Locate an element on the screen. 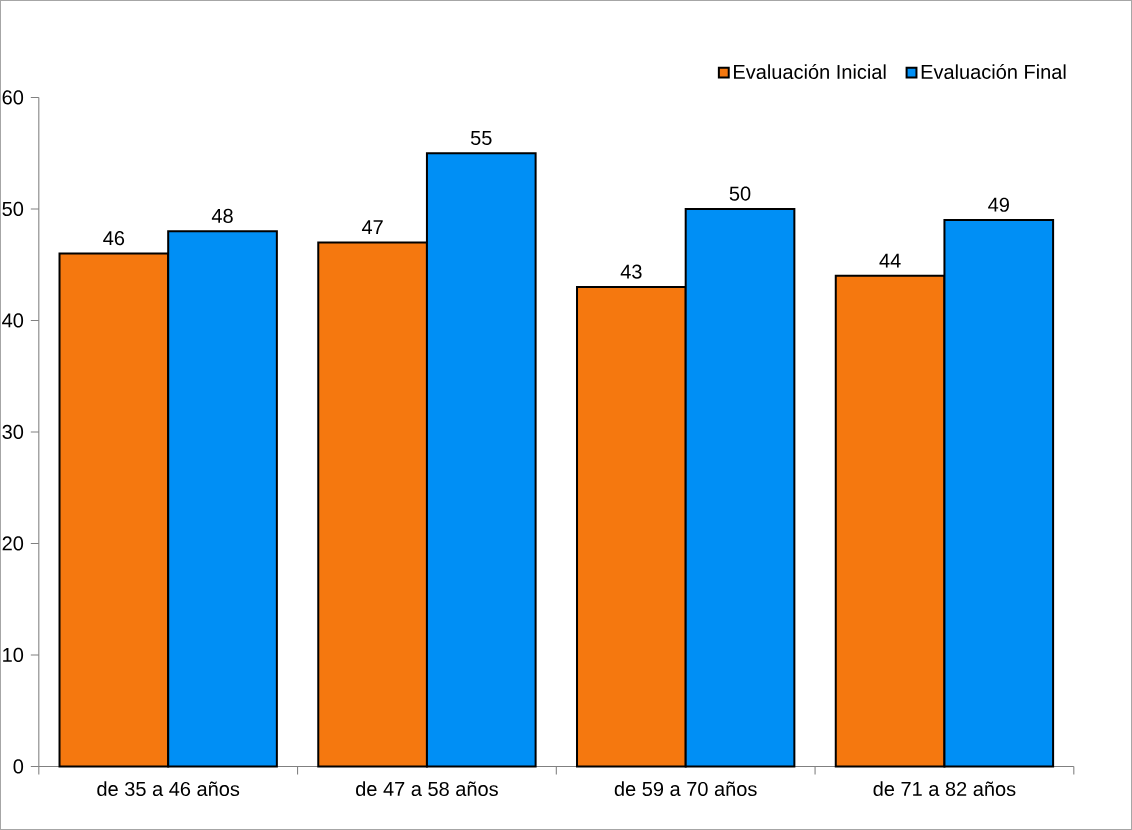 This screenshot has height=830, width=1132. legend-label: Evaluación Inicial is located at coordinates (810, 71).